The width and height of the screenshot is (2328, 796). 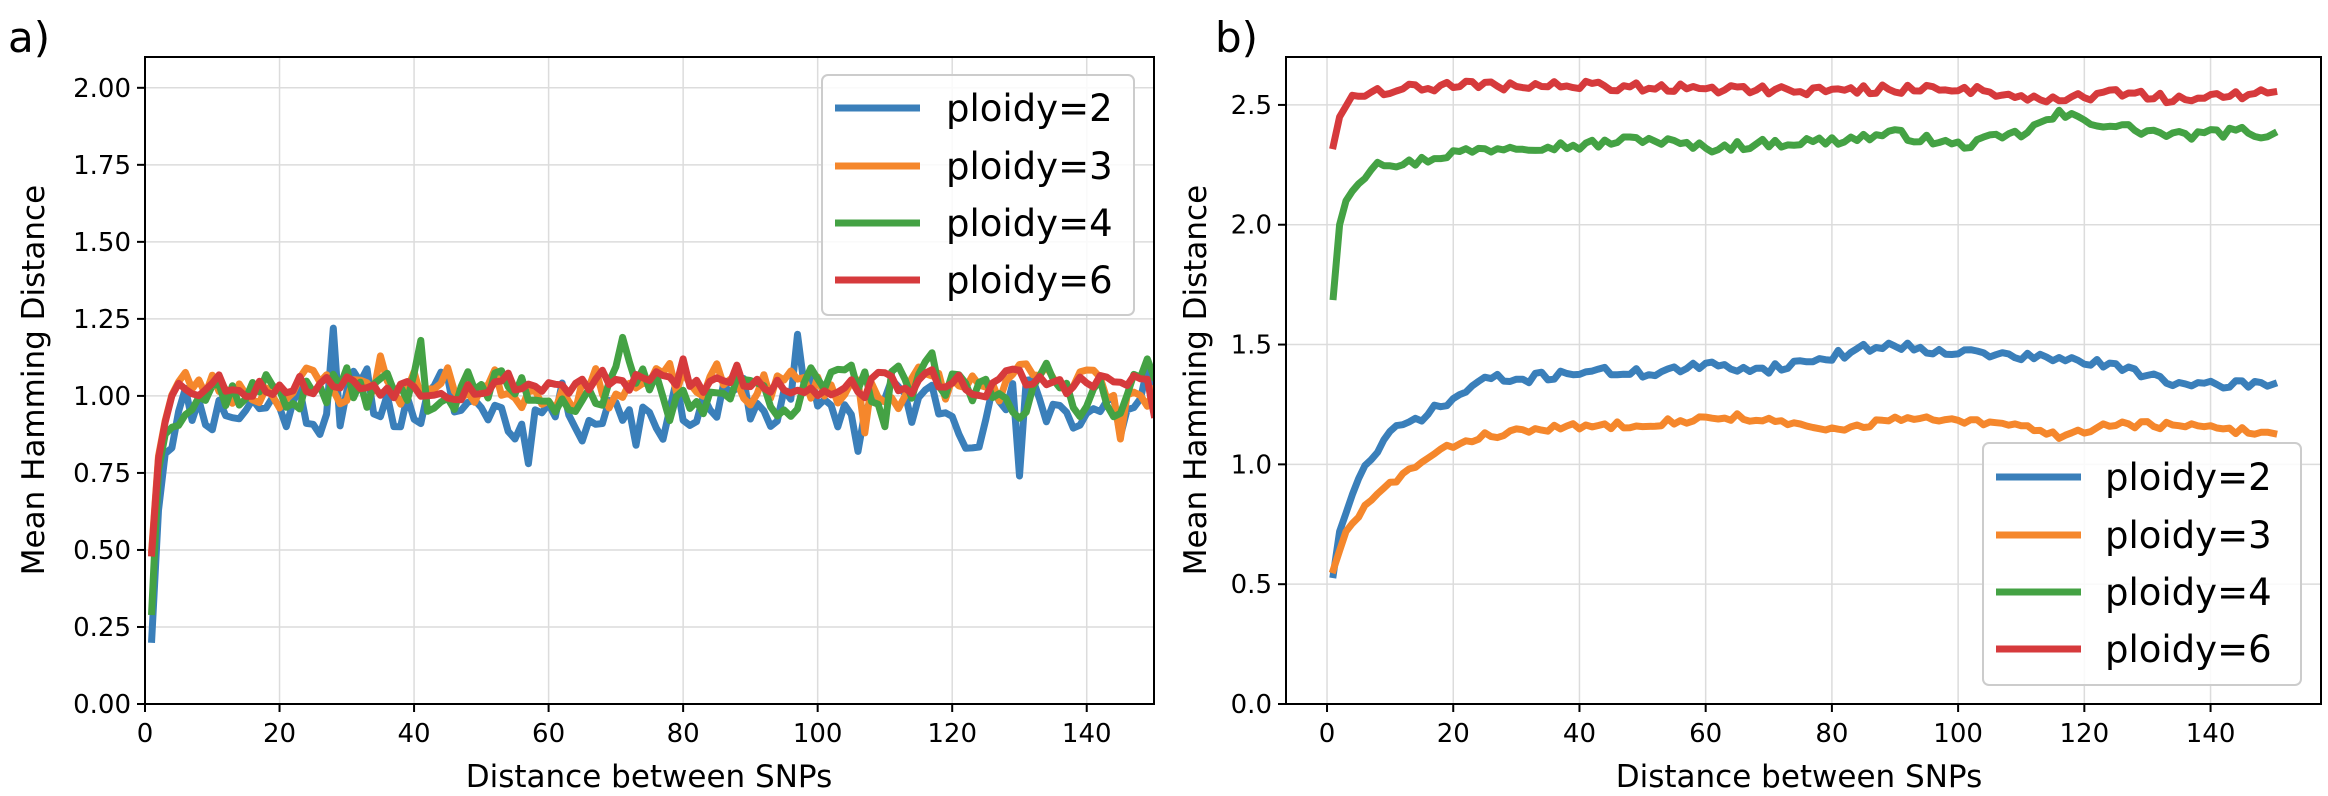 I want to click on panel-b-legend-entry-ploidy-4: ploidy=4, so click(x=2134, y=592).